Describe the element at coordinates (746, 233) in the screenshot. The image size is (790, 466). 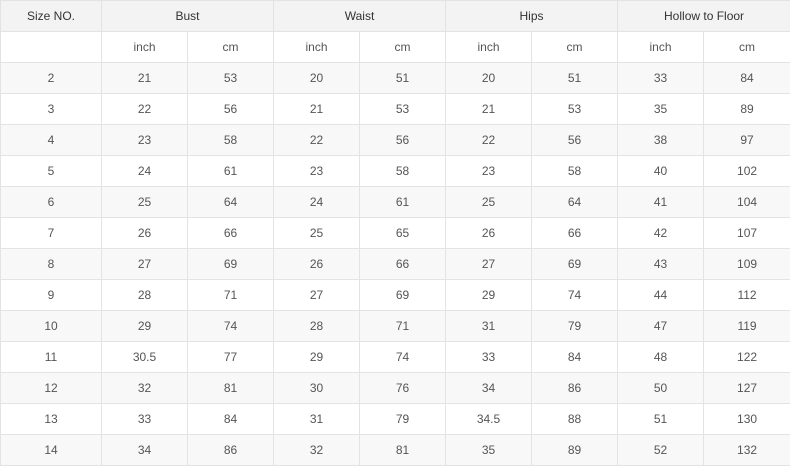
I see `cell-hollow-cm: 107` at that location.